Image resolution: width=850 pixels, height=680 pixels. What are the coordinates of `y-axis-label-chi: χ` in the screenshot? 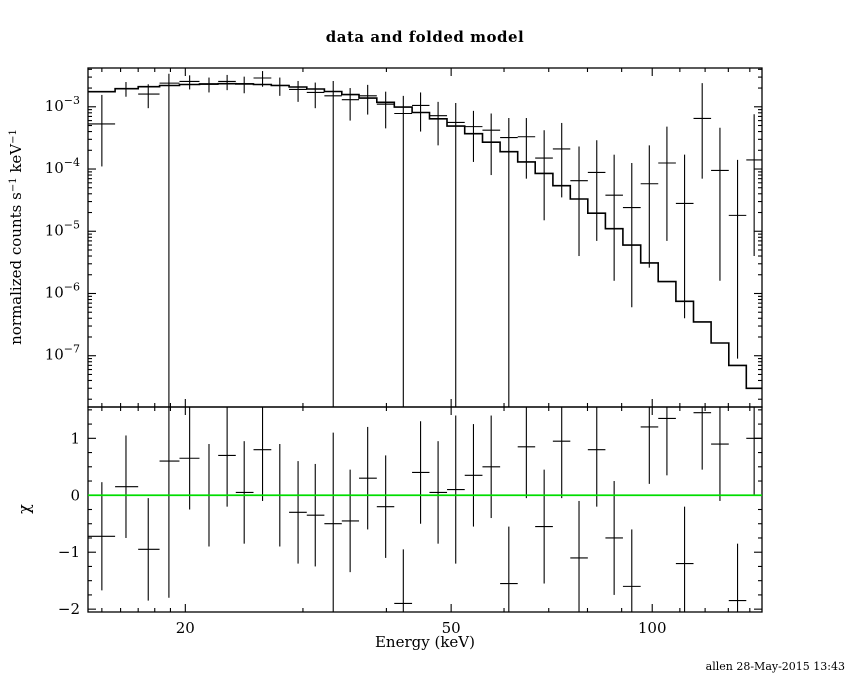 It's located at (24, 509).